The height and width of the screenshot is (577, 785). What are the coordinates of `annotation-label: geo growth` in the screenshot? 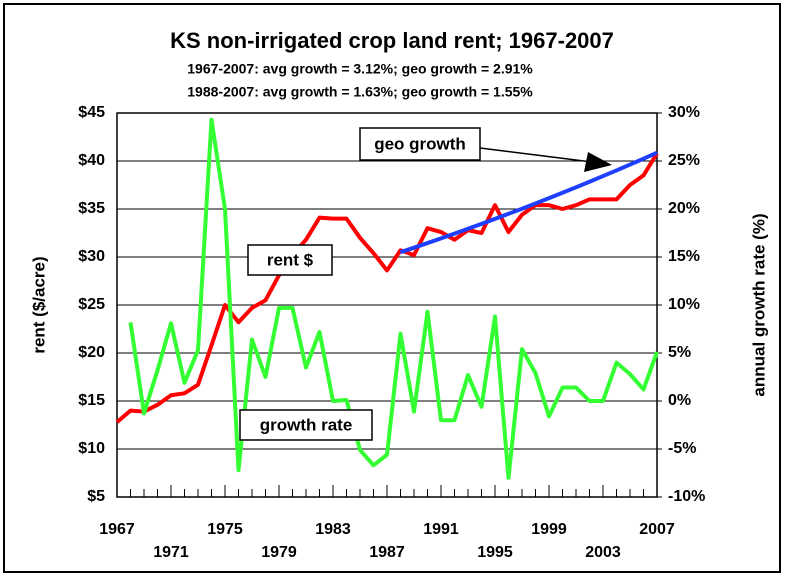 It's located at (420, 143).